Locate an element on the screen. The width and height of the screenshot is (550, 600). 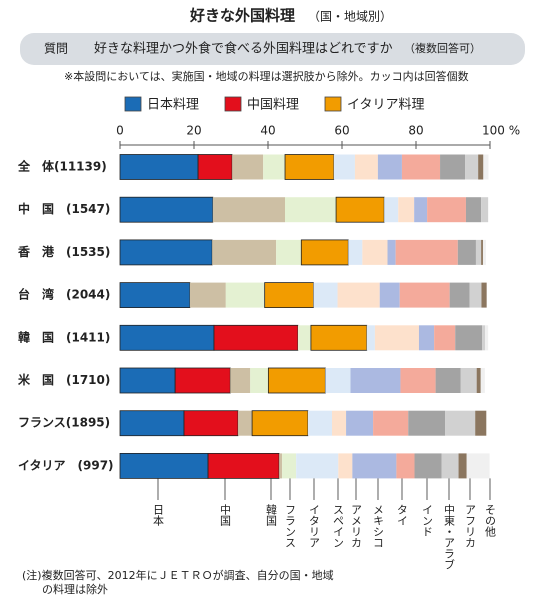
x-tick-label: 80 is located at coordinates (415, 131).